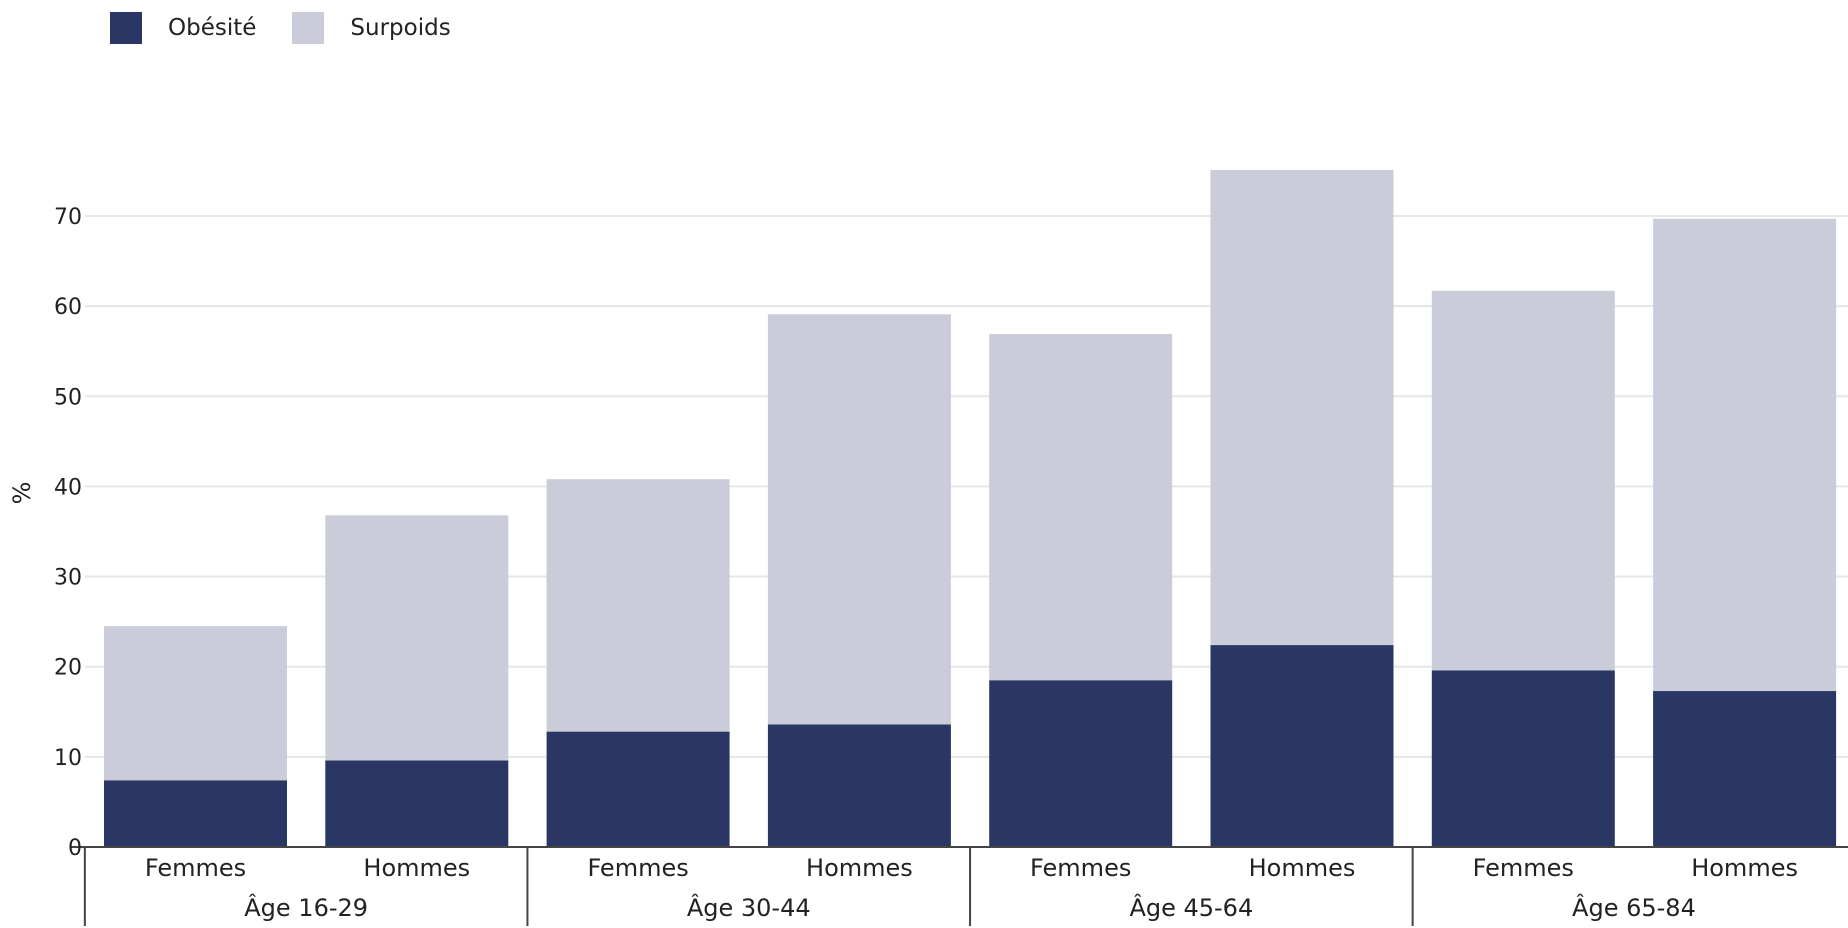  Describe the element at coordinates (1191, 907) in the screenshot. I see `x-group-label: Âge 45-64` at that location.